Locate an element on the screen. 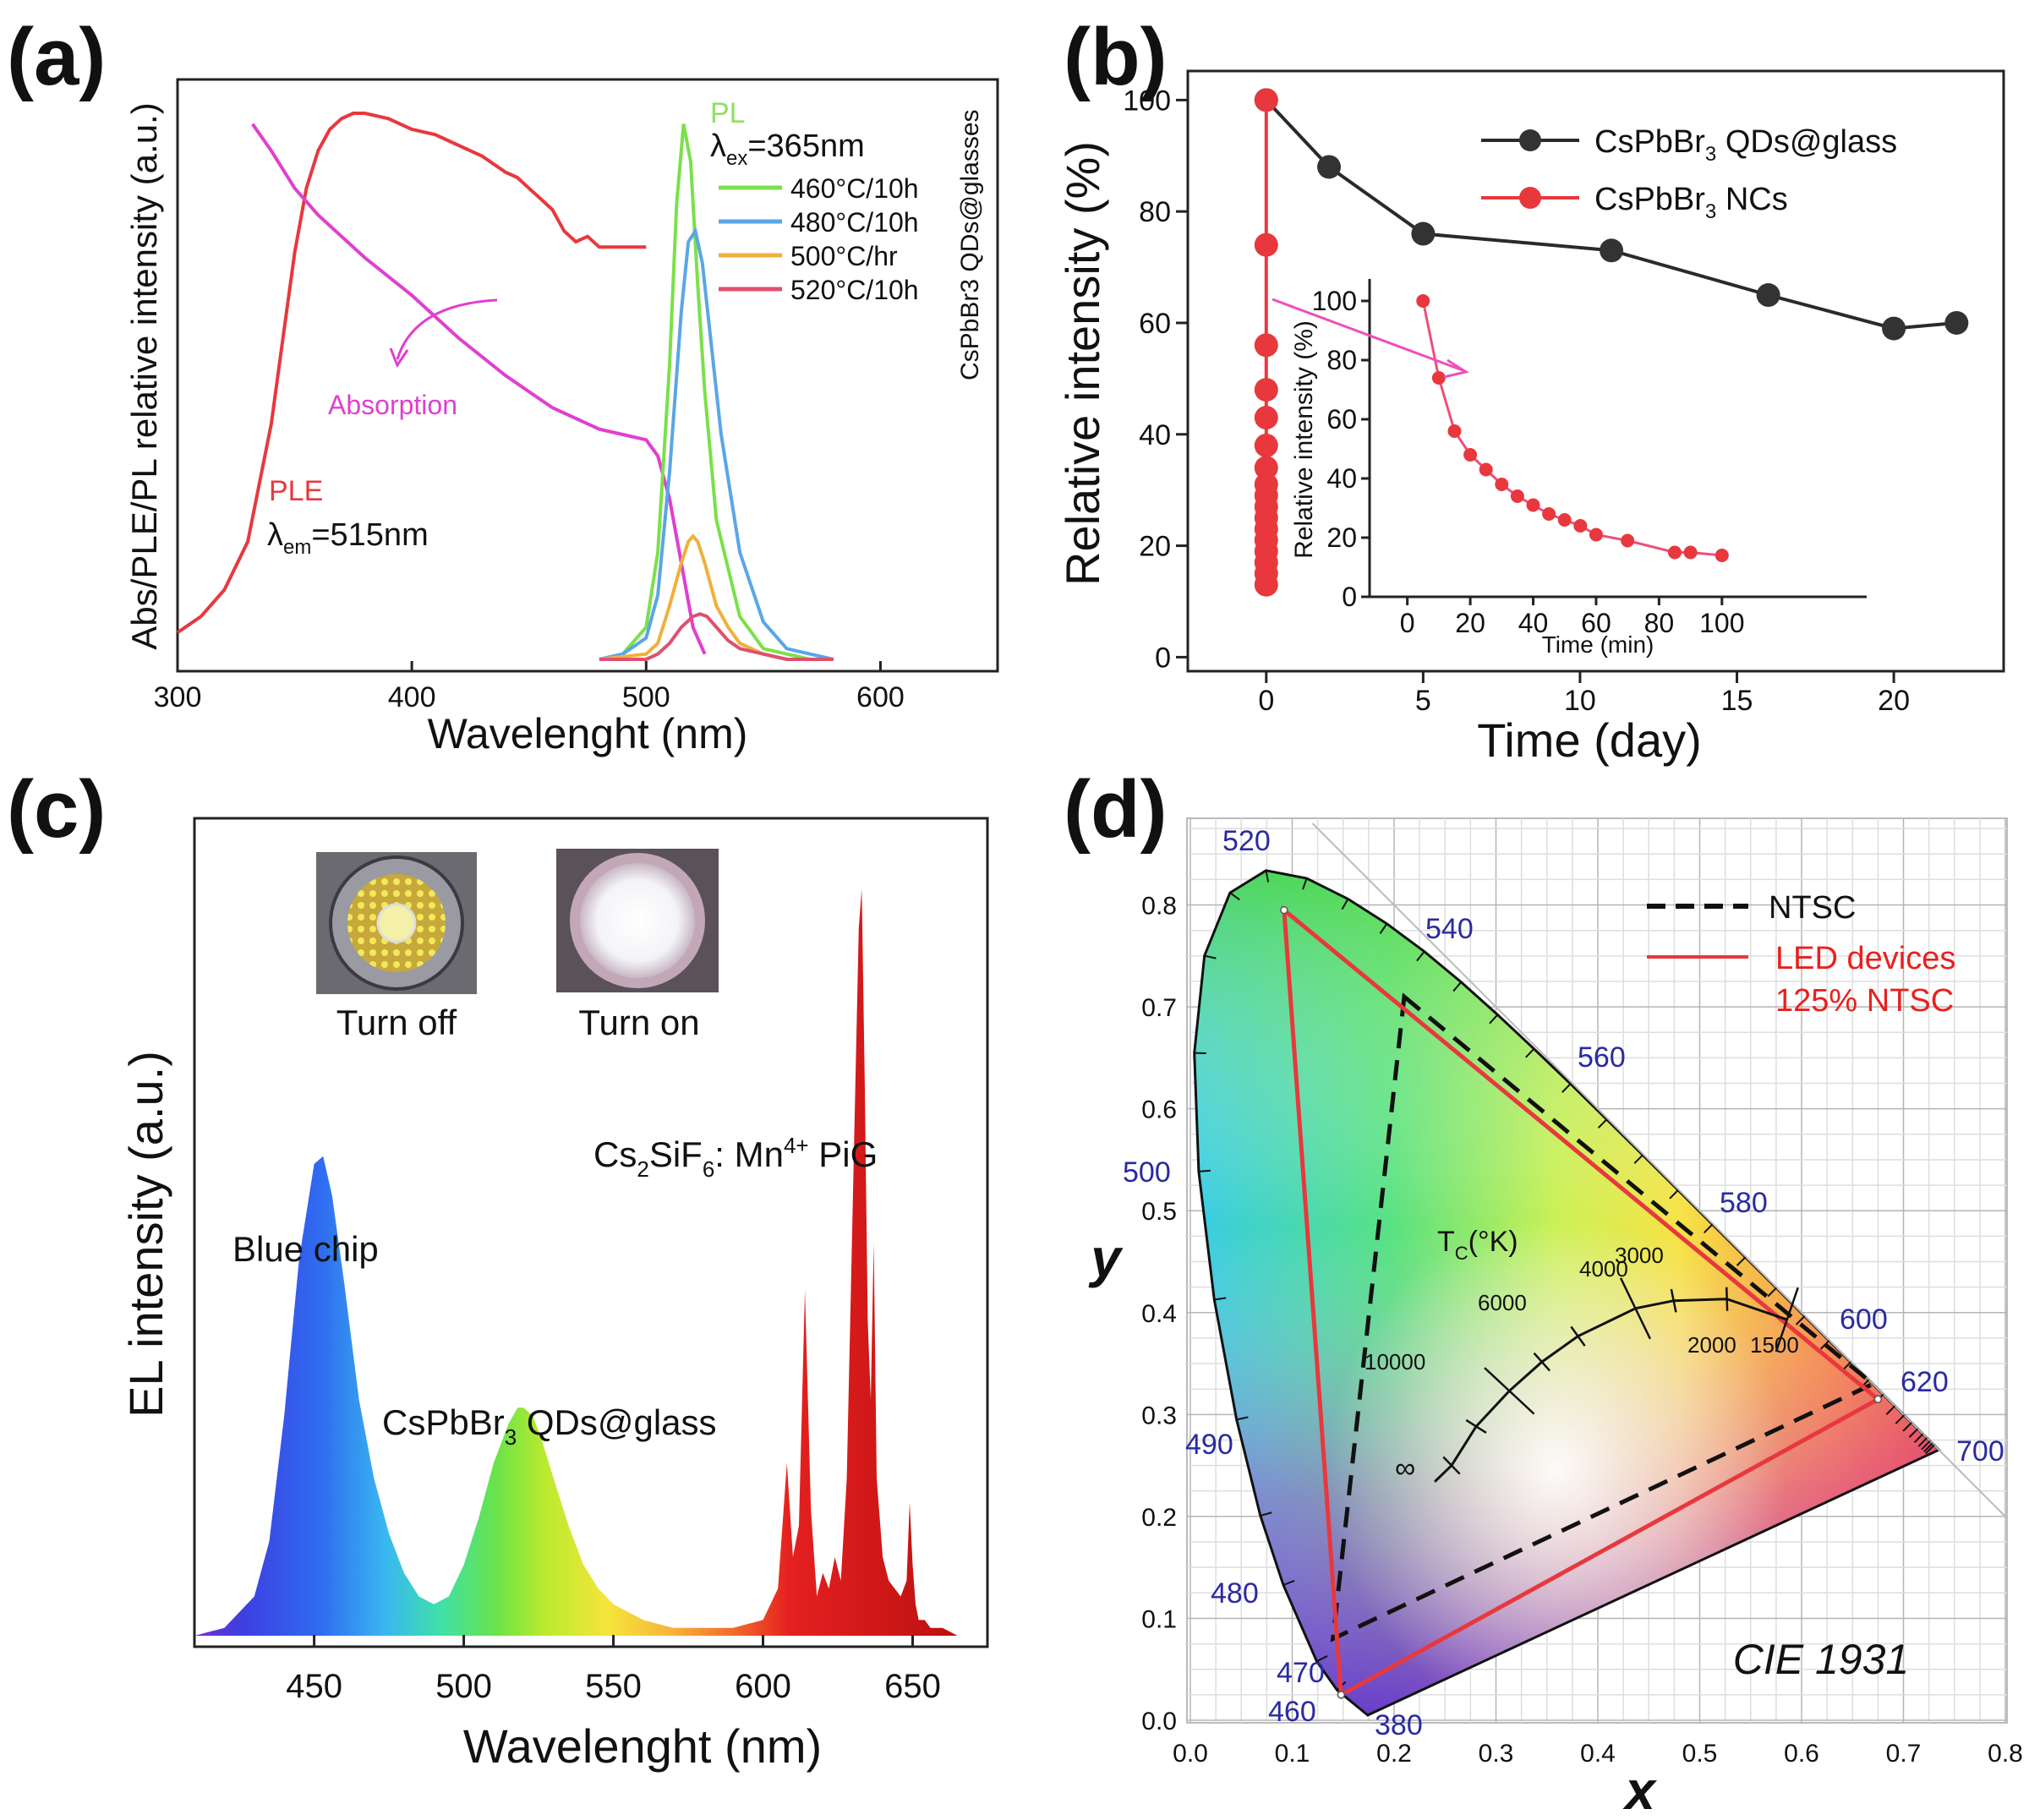 This screenshot has height=1820, width=2029. panel-d-x-tick-label: 0.2 is located at coordinates (1394, 1754).